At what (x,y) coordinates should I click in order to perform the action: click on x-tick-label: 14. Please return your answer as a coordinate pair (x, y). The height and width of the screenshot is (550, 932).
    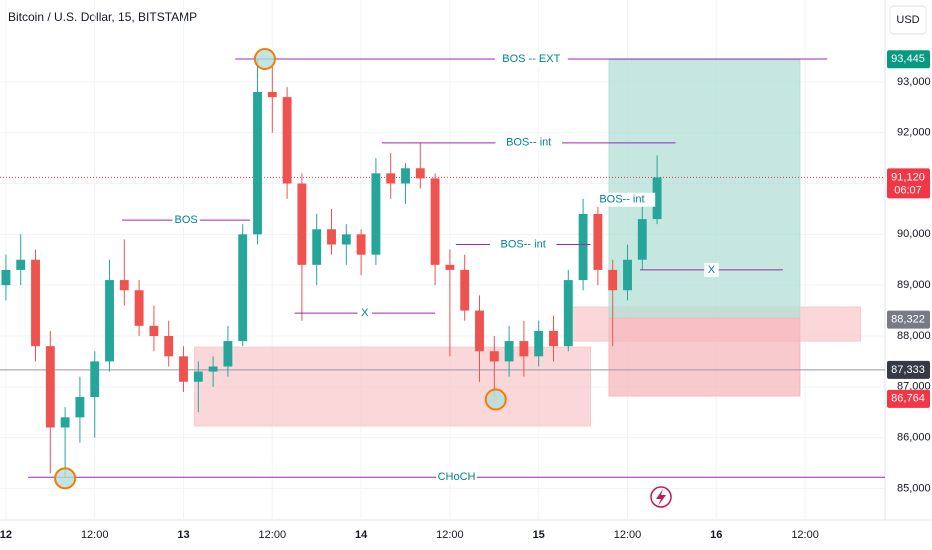
    Looking at the image, I should click on (361, 535).